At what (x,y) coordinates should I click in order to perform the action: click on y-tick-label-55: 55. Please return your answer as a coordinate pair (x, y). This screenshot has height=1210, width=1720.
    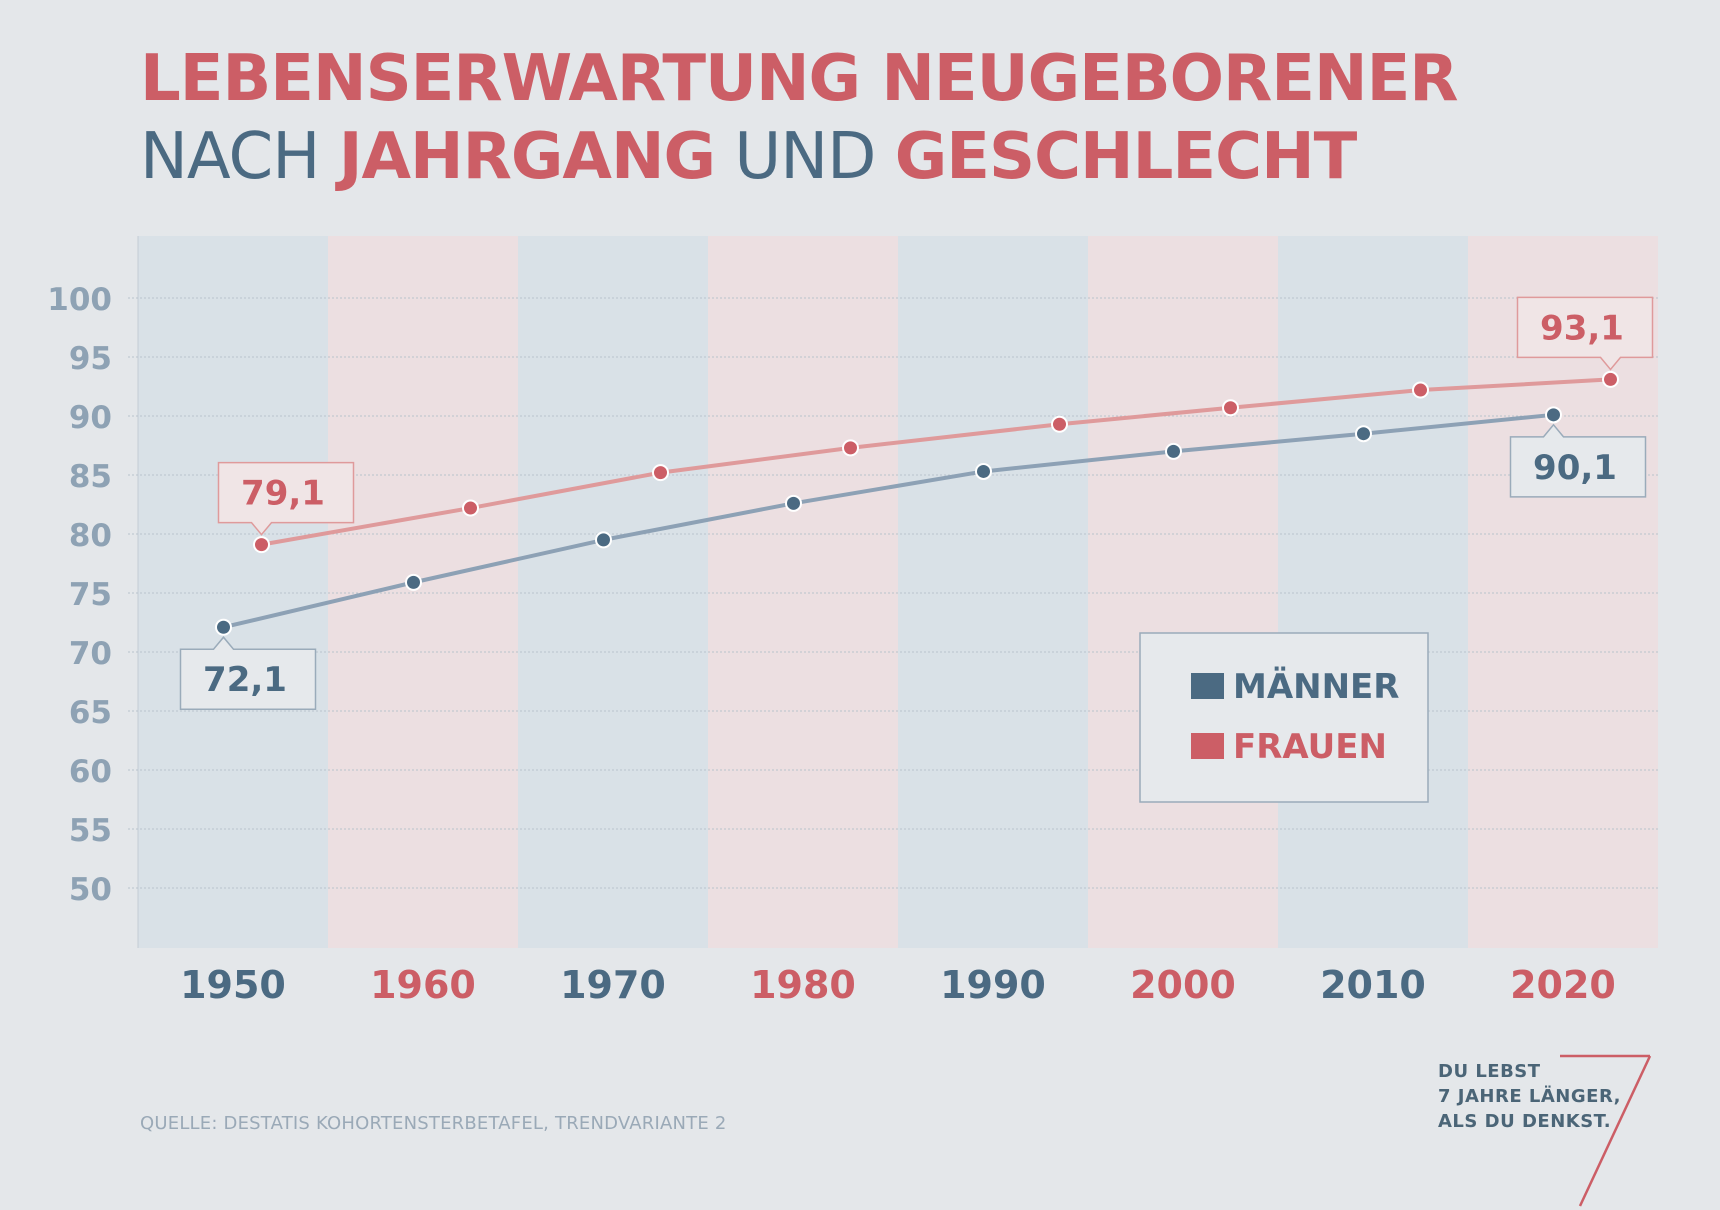
    Looking at the image, I should click on (90, 831).